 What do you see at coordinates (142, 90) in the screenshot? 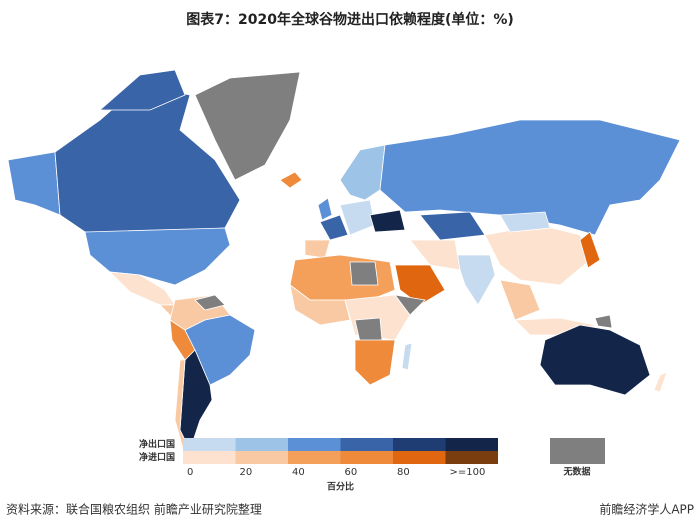
I see `canada-islands` at bounding box center [142, 90].